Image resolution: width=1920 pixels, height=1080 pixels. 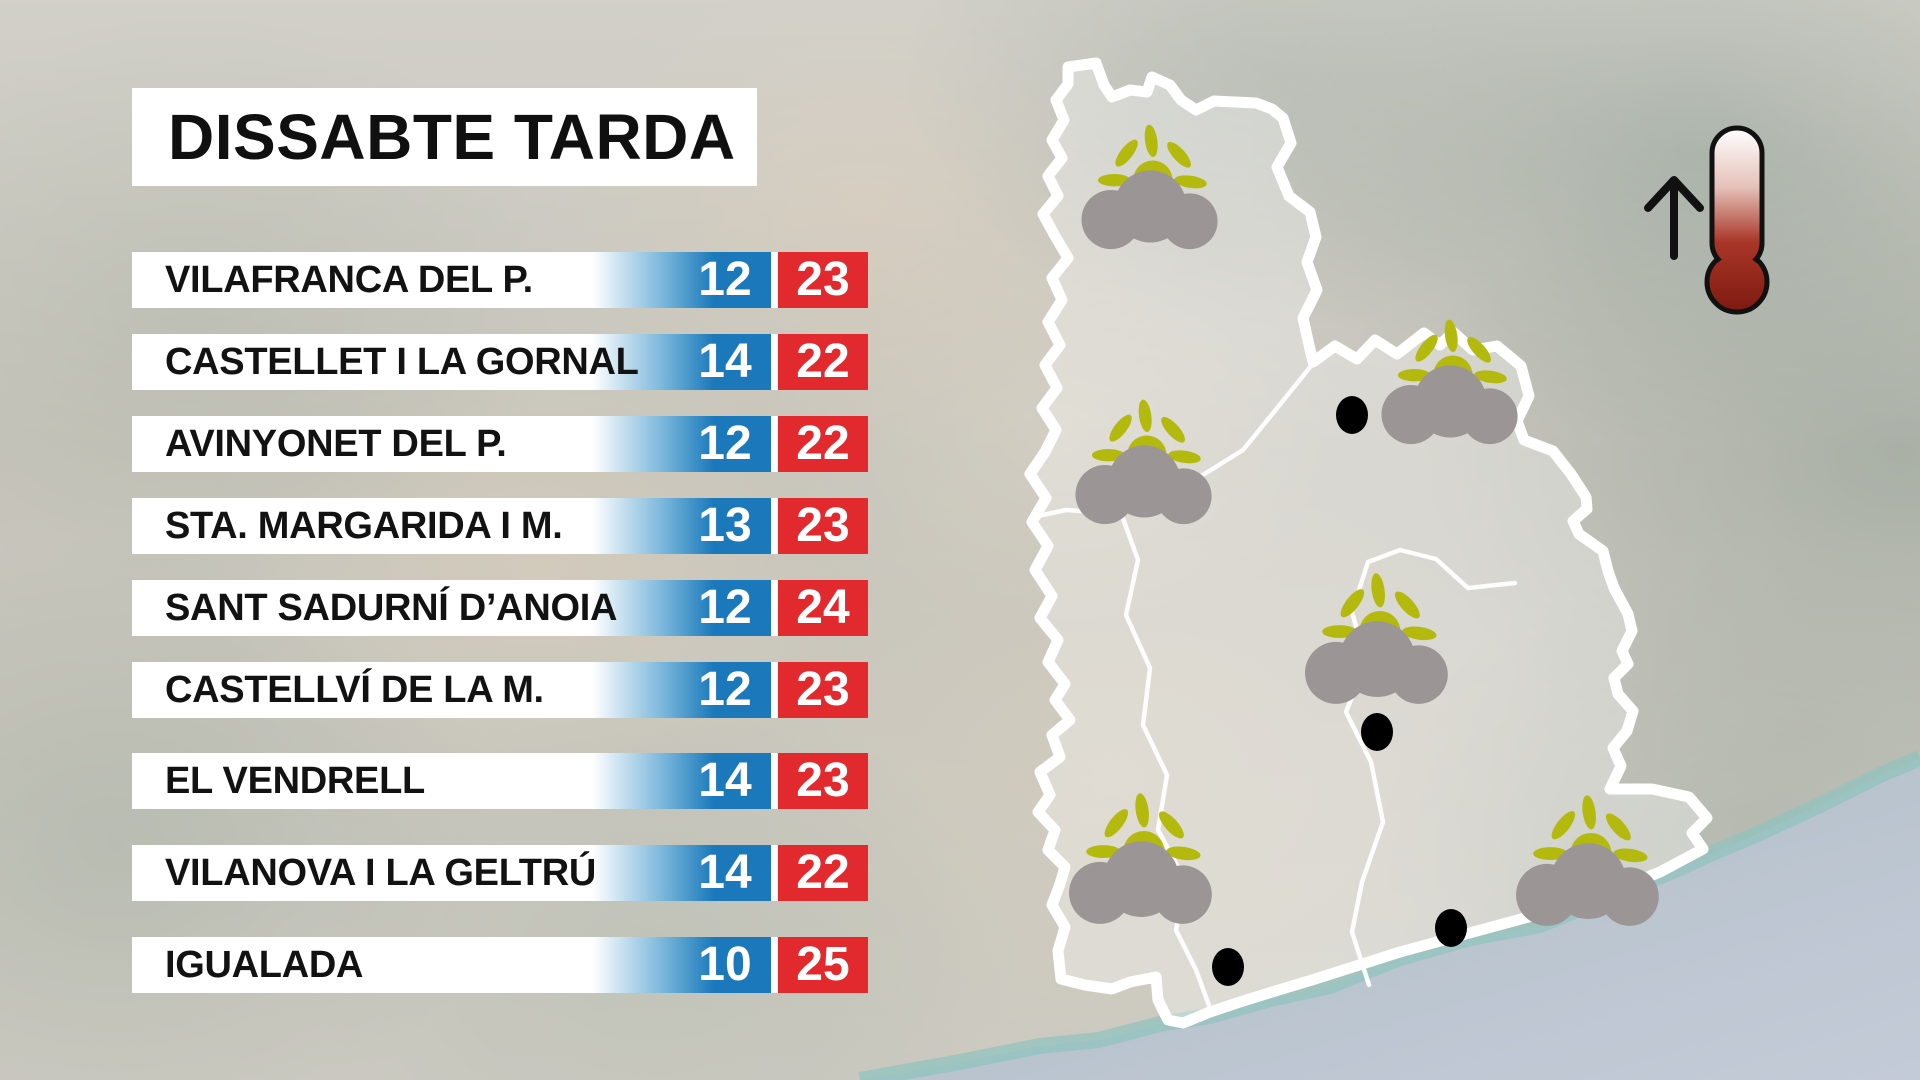 What do you see at coordinates (336, 443) in the screenshot?
I see `location-name: AVINYONET DEL P.` at bounding box center [336, 443].